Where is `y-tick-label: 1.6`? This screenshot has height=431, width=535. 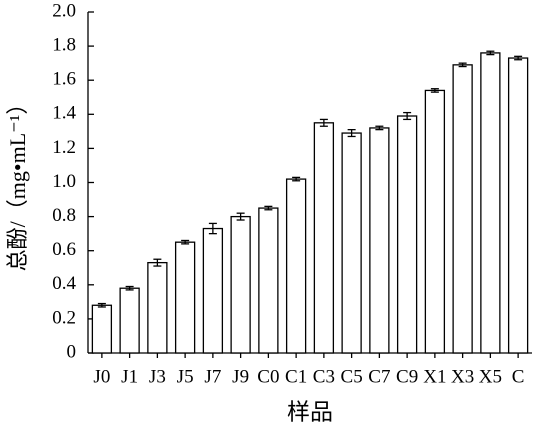 y-tick-label: 1.6 is located at coordinates (64, 79).